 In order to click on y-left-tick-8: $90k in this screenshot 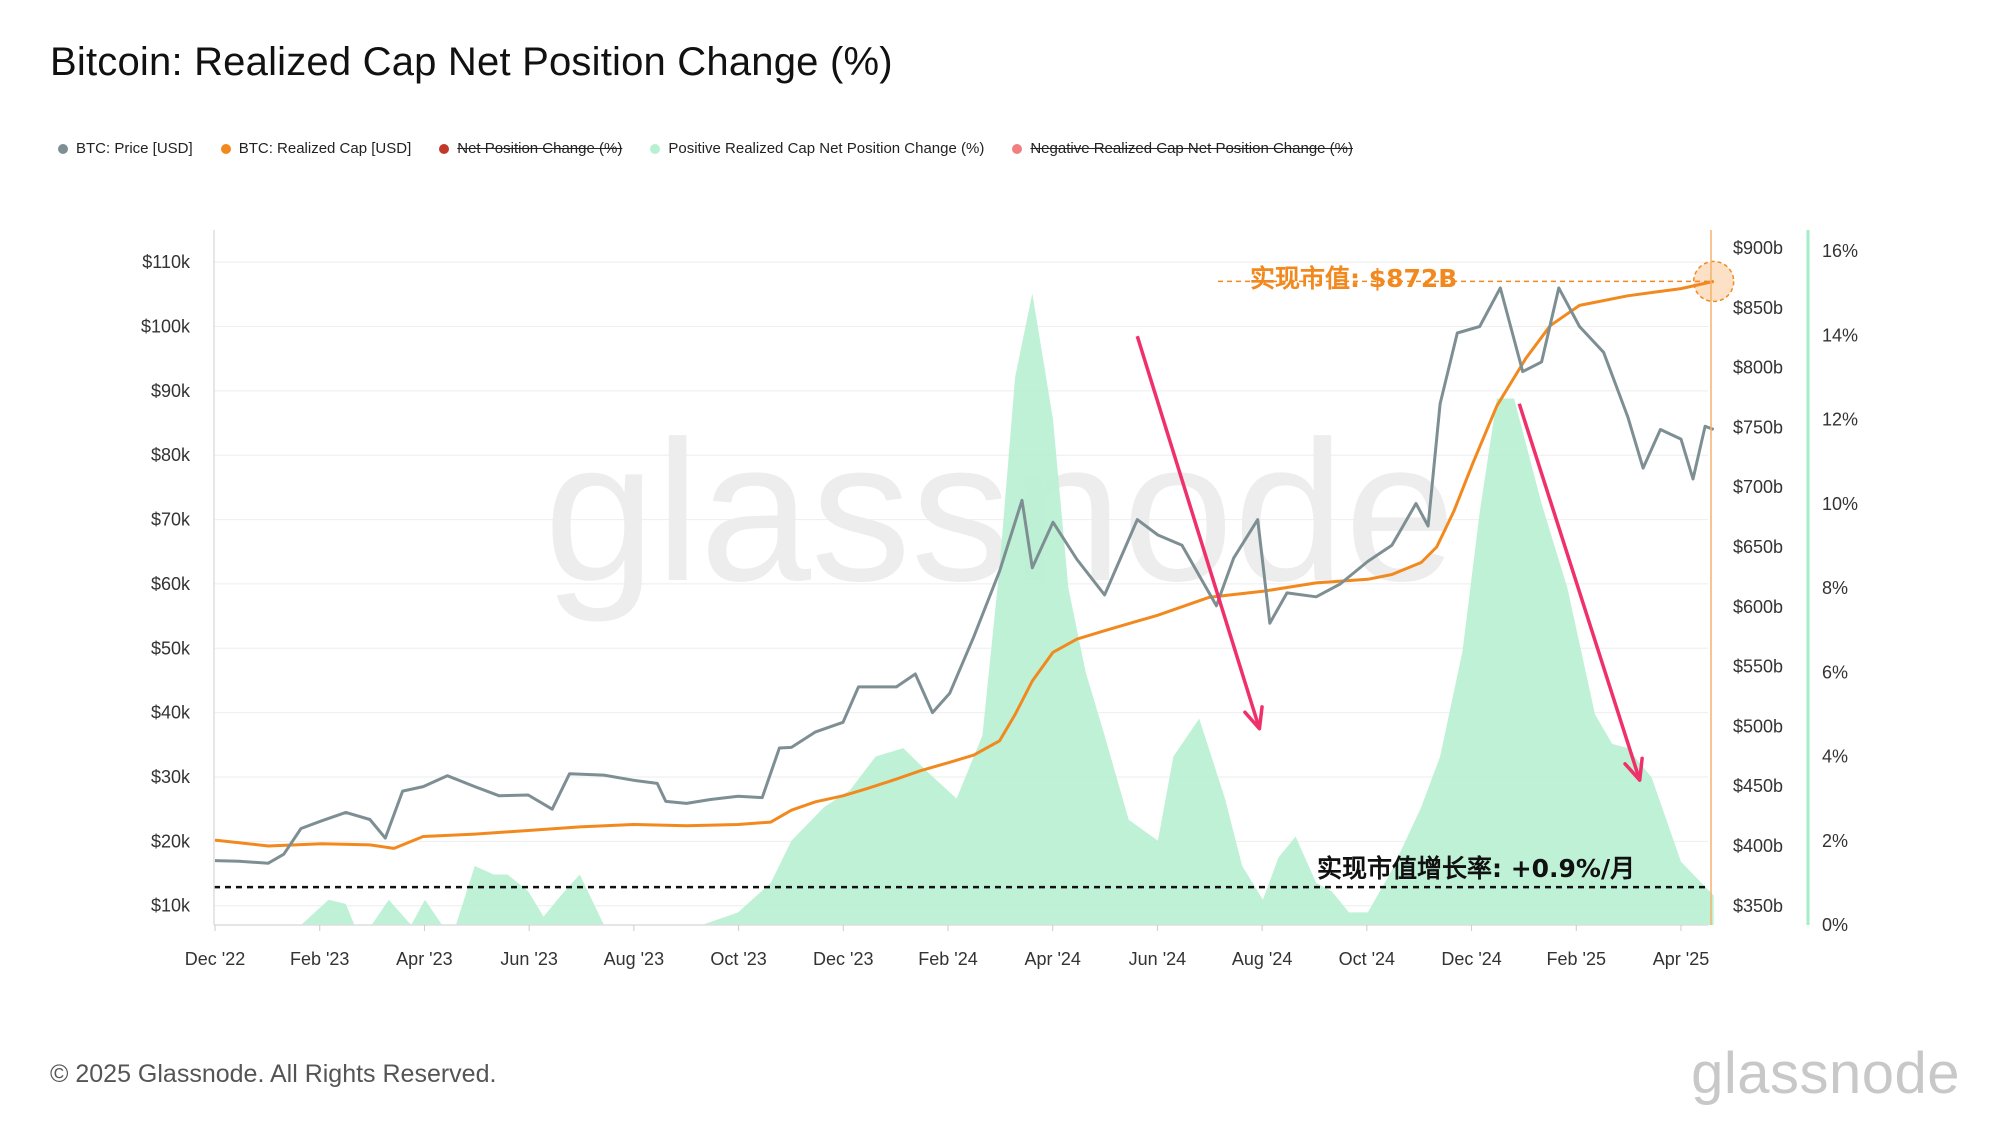, I will do `click(171, 391)`.